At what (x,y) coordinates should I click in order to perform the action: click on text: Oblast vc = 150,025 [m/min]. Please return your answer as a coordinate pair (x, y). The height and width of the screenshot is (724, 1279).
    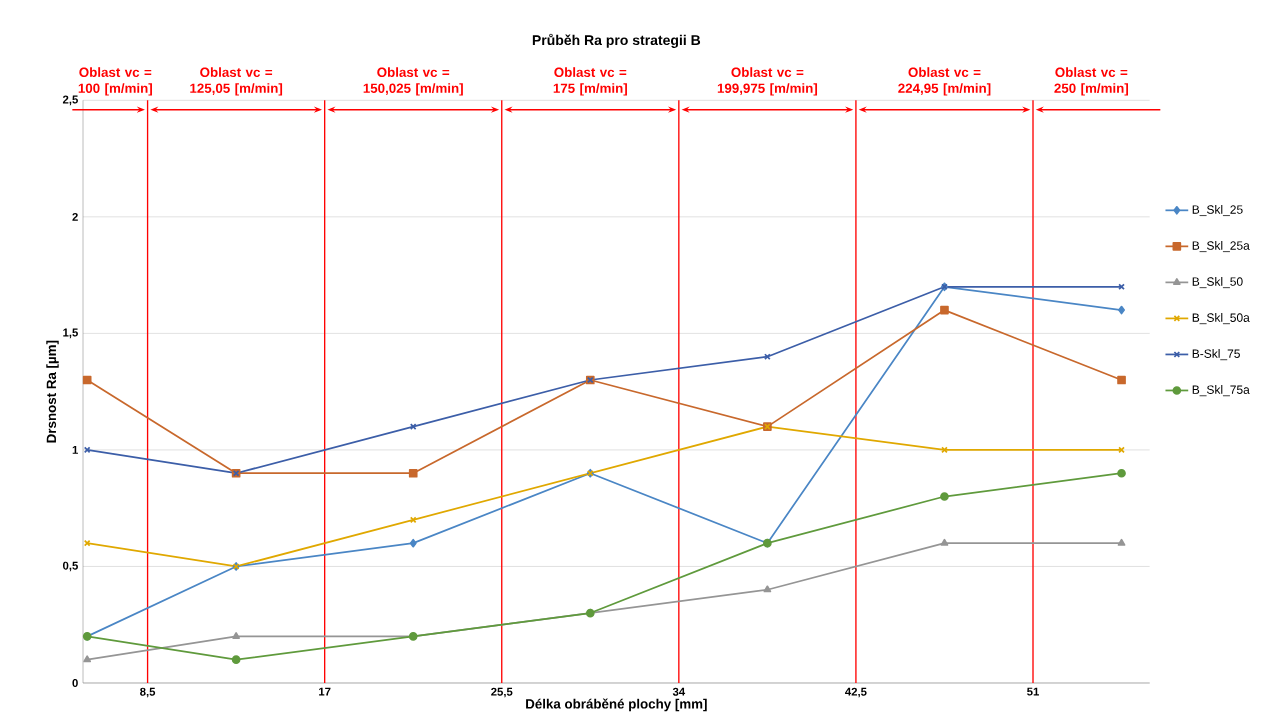
    Looking at the image, I should click on (413, 81).